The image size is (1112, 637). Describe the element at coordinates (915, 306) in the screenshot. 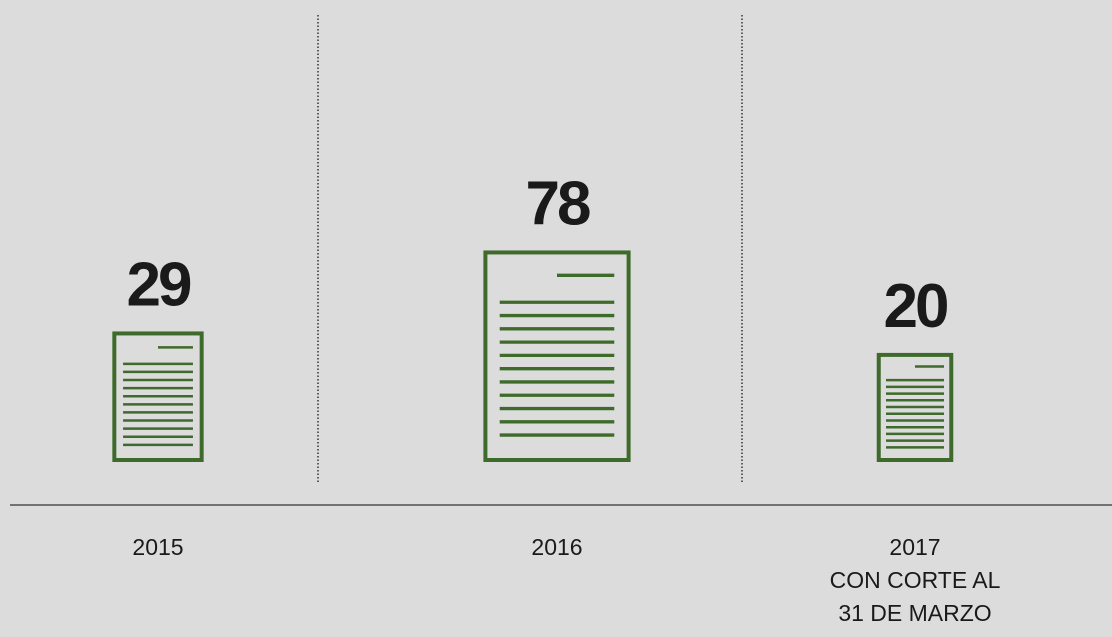

I see `value-label: 20` at that location.